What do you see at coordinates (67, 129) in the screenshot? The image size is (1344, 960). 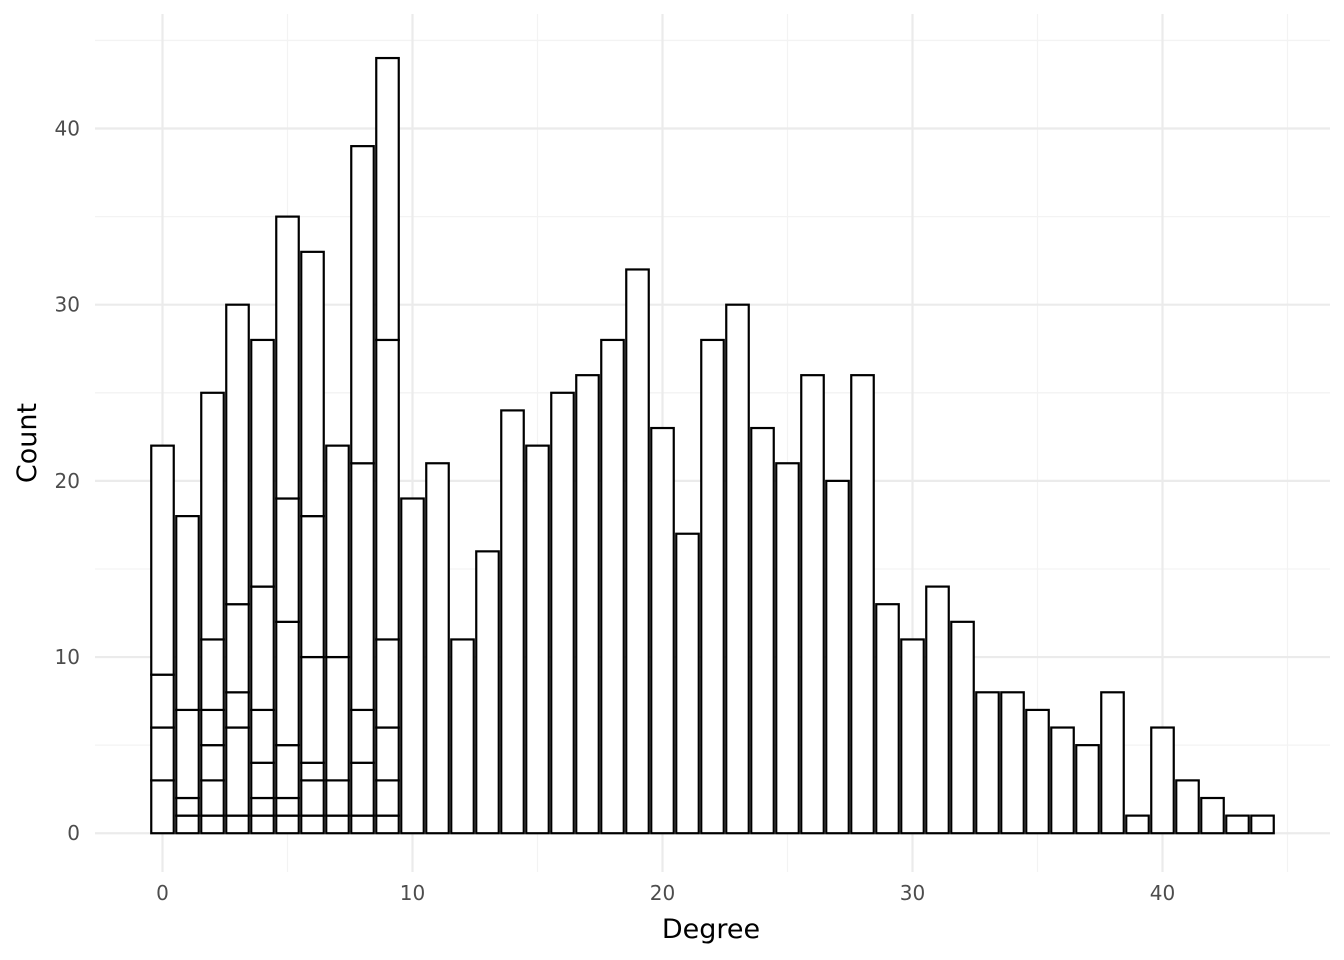 I see `y-tick-label: 40` at bounding box center [67, 129].